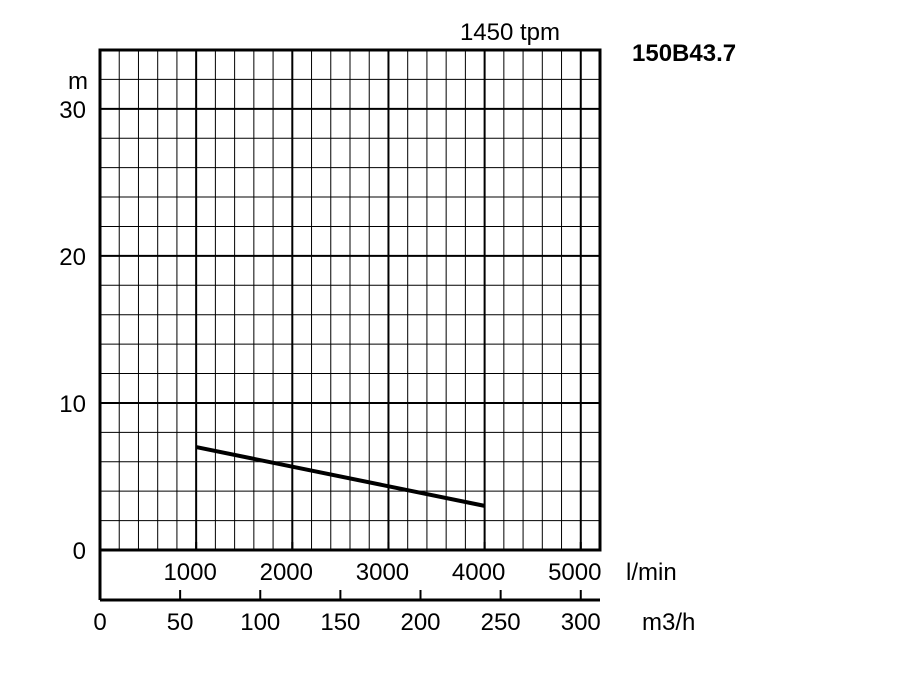 The image size is (900, 700). Describe the element at coordinates (420, 622) in the screenshot. I see `x-secondary-tick-label: 200` at that location.